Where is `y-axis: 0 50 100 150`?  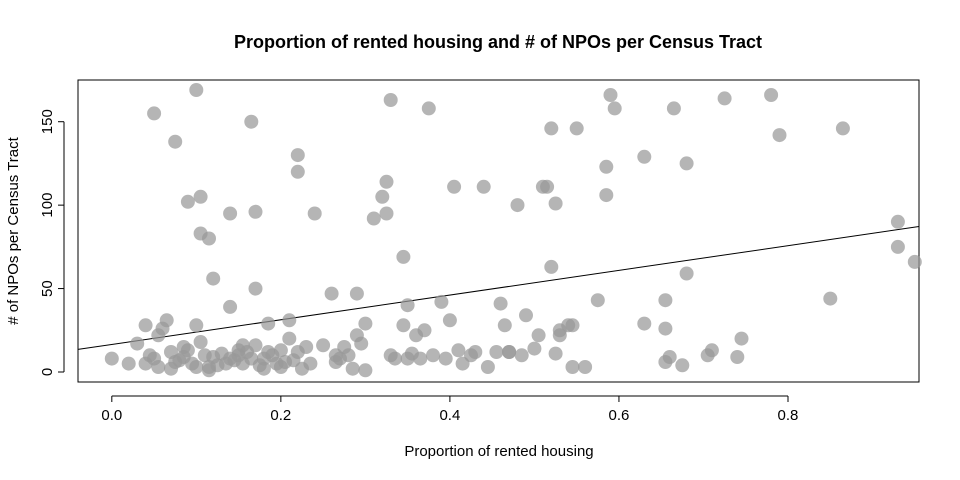
y-axis: 0 50 100 150 is located at coordinates (52, 242).